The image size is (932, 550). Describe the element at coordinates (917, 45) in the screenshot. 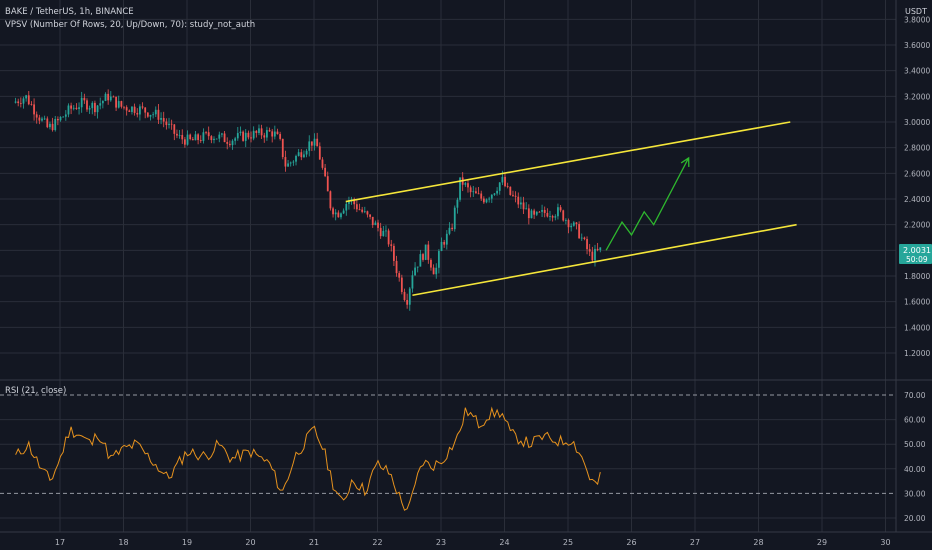

I see `price-tick-label: 3.6000` at that location.